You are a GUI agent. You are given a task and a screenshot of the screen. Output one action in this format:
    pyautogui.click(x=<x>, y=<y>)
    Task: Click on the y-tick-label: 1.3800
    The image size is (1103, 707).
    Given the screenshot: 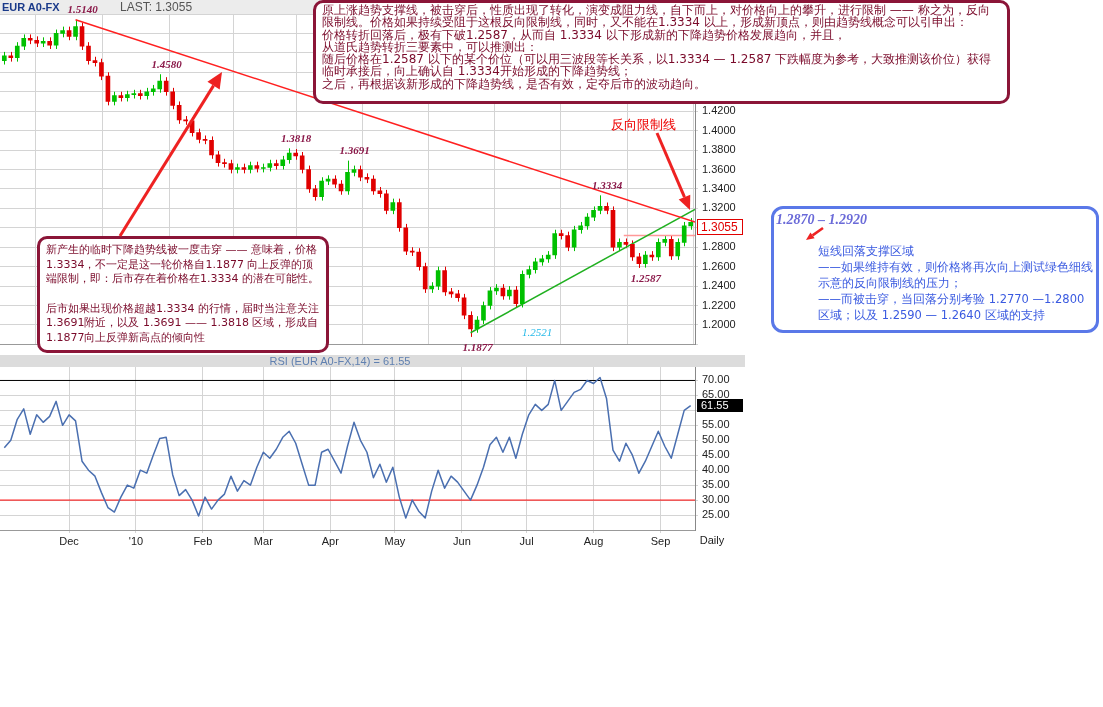 What is the action you would take?
    pyautogui.click(x=719, y=149)
    